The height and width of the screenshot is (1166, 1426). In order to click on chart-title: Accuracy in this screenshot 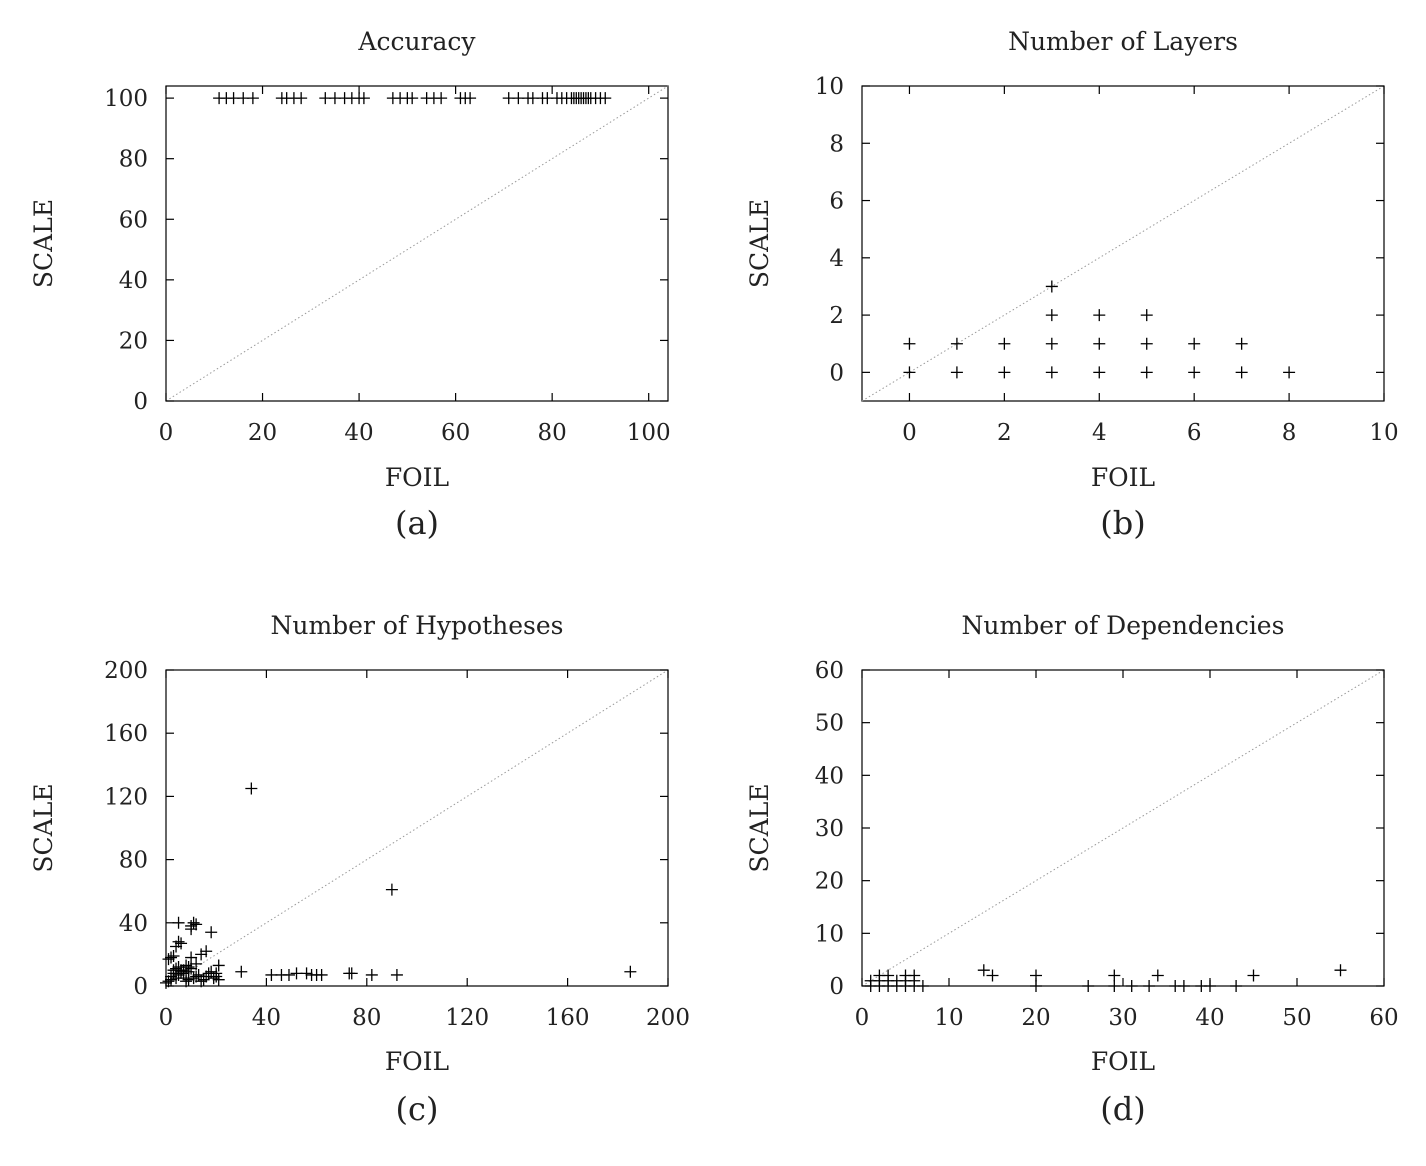, I will do `click(416, 41)`.